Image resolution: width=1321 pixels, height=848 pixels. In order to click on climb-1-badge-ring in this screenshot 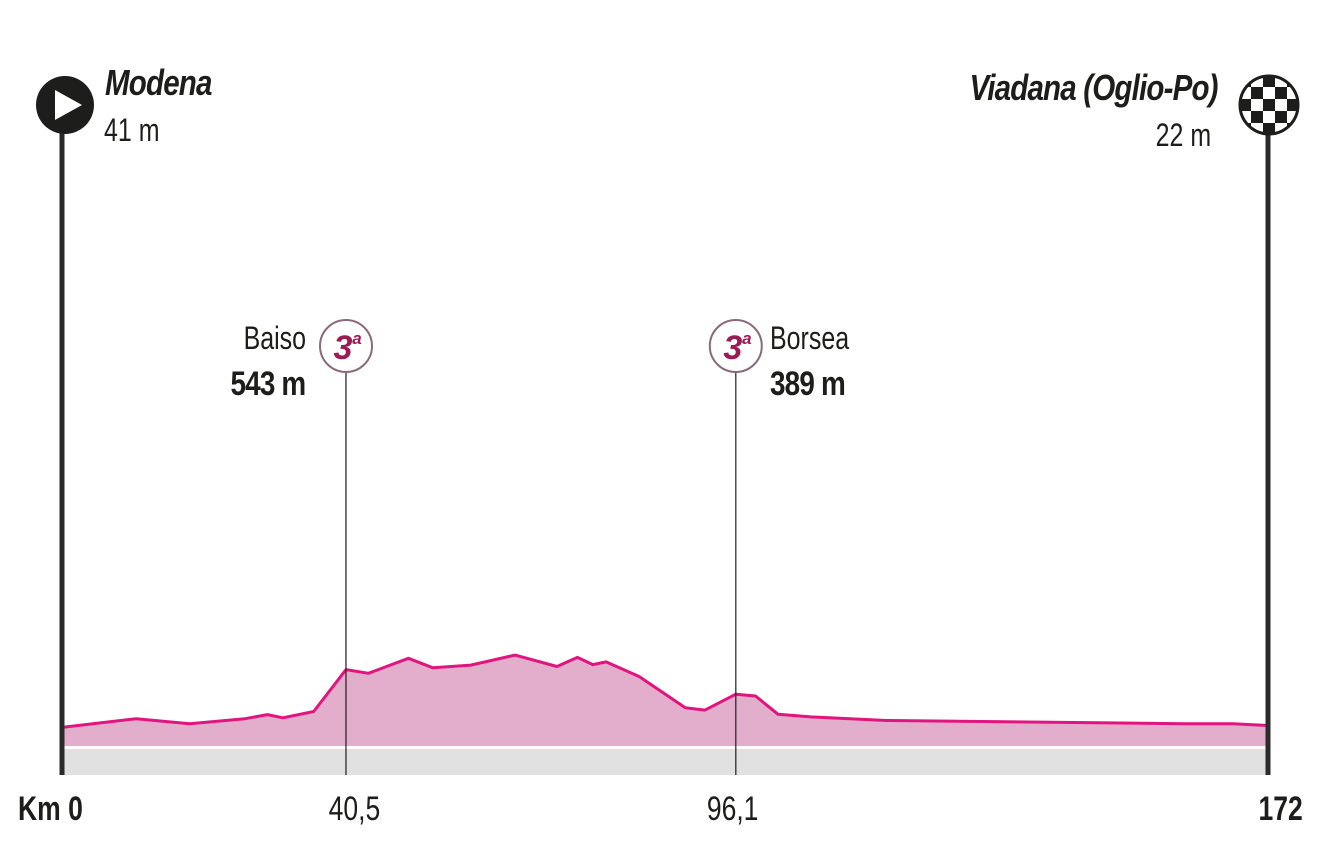, I will do `click(346, 346)`.